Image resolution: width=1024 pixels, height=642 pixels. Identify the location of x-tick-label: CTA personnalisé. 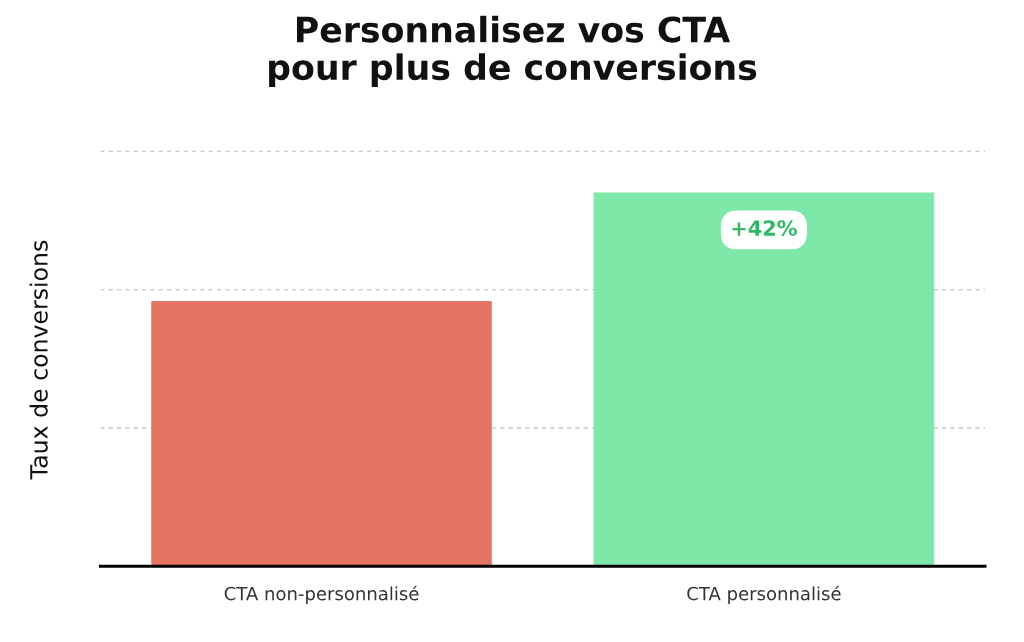
(764, 594).